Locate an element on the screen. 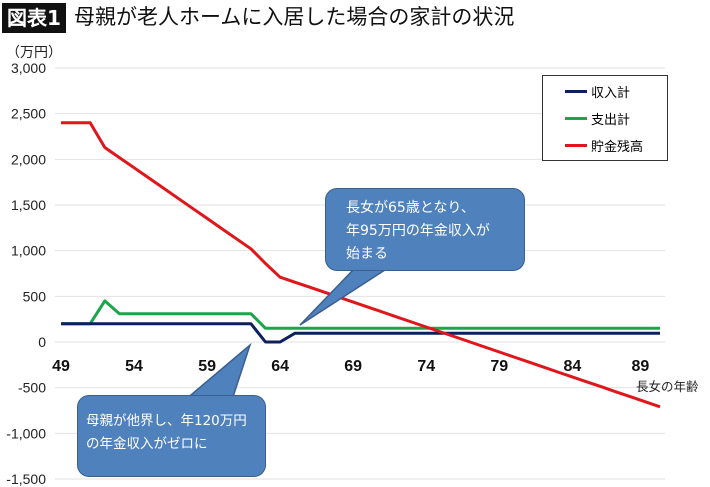  y-tick-label: 1,000 is located at coordinates (28, 251).